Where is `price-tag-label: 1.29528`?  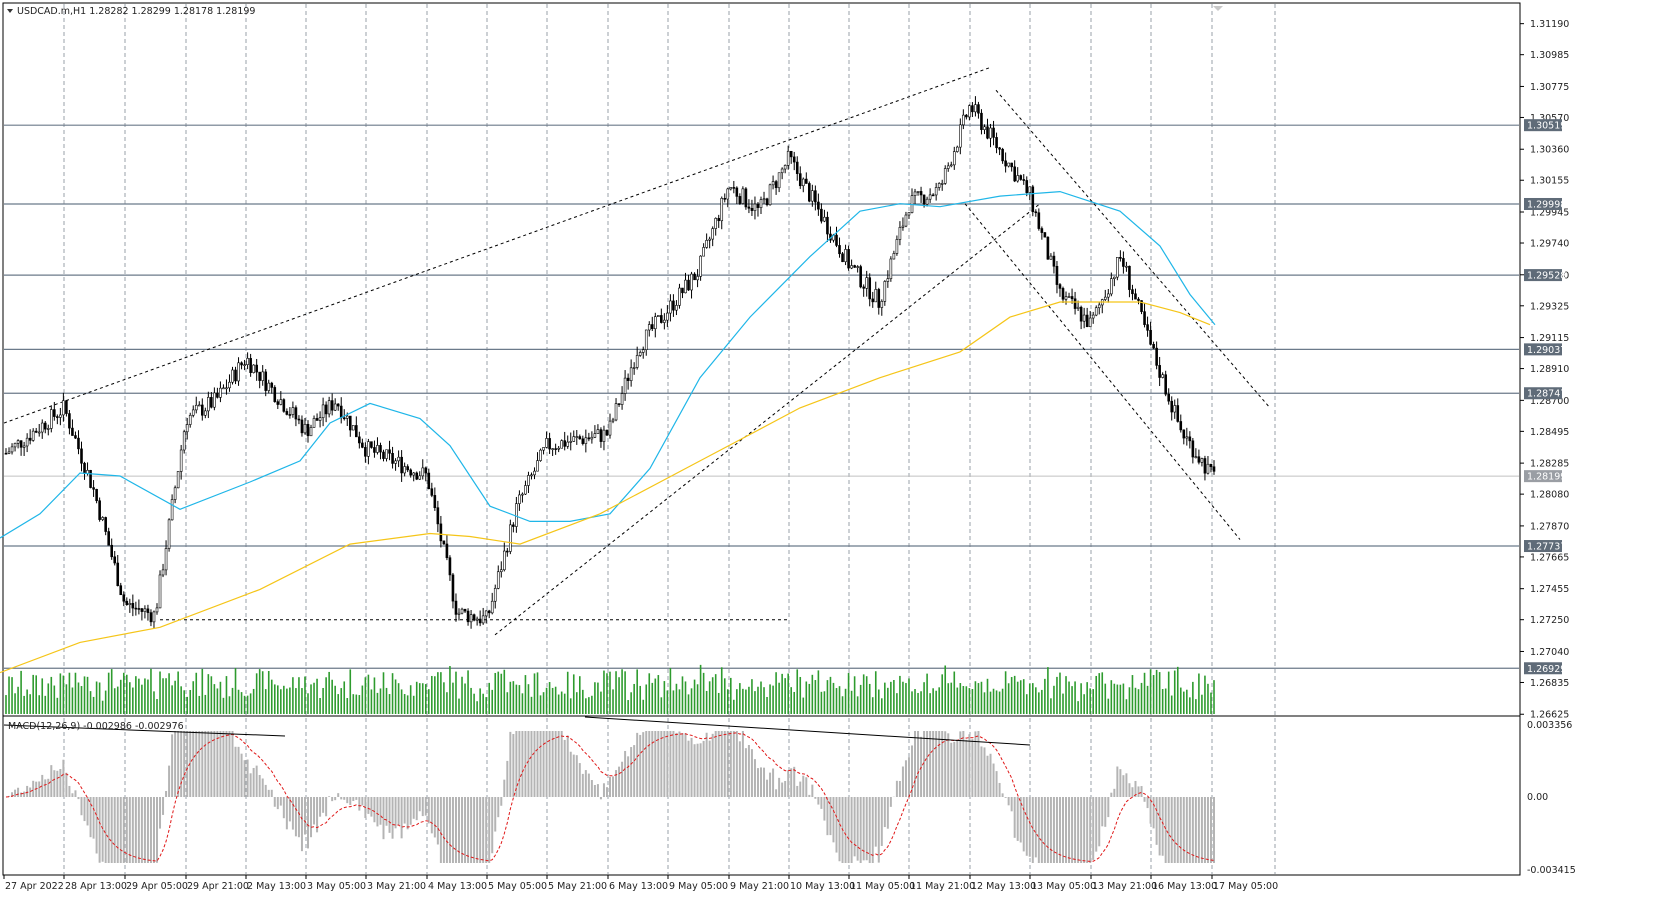 price-tag-label: 1.29528 is located at coordinates (1546, 276).